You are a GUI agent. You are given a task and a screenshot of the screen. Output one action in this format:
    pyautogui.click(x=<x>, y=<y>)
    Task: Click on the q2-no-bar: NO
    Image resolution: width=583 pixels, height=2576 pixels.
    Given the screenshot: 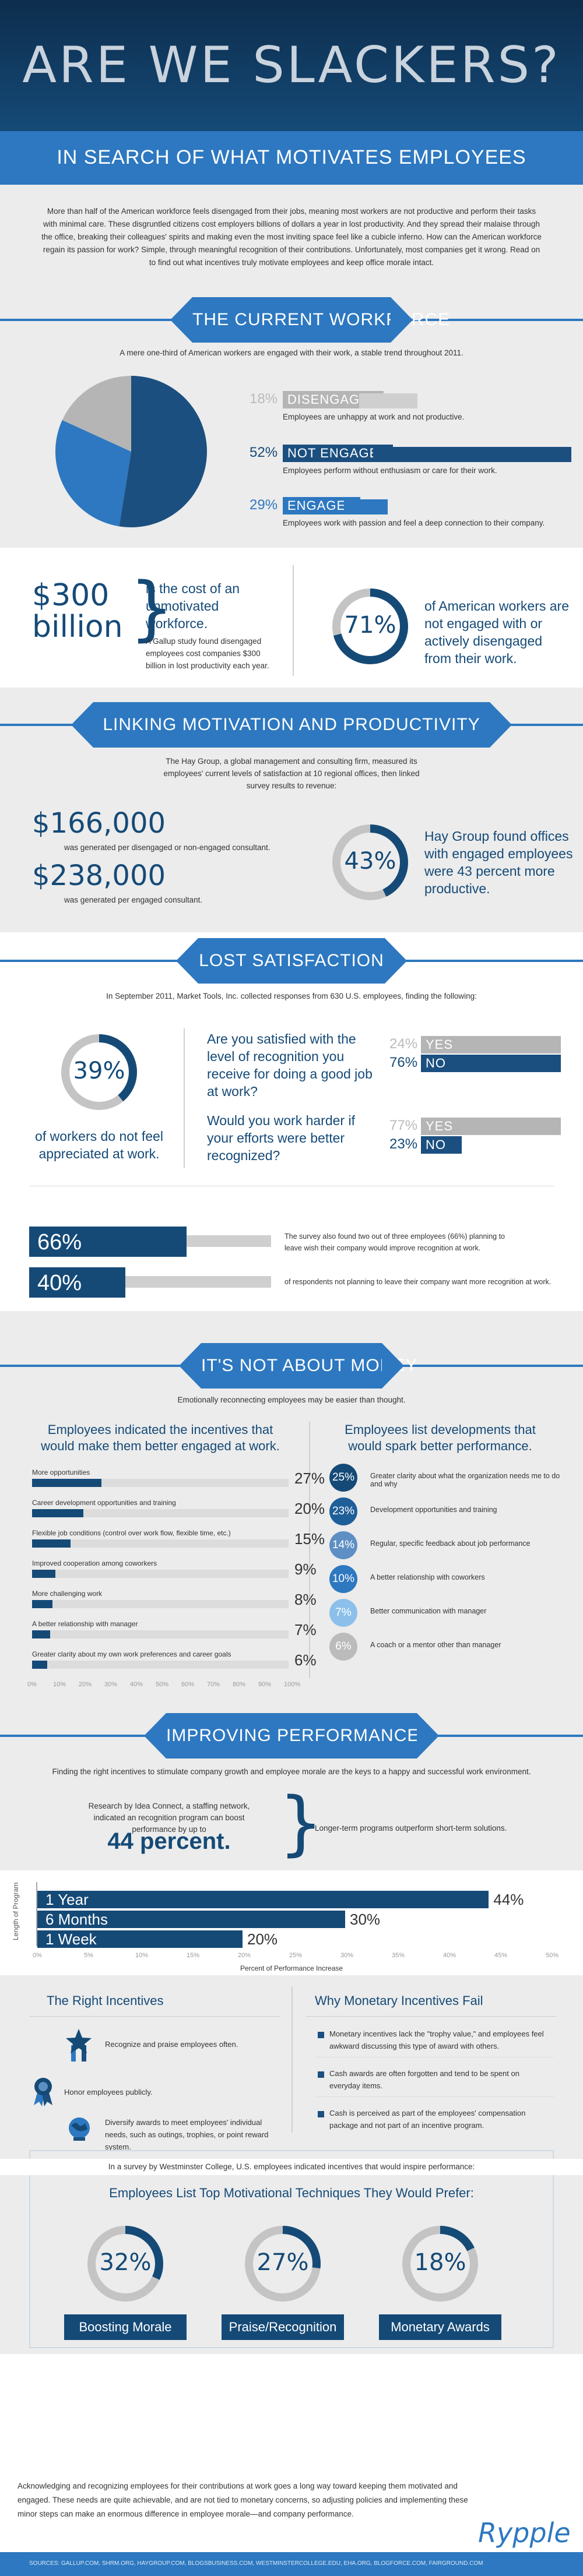 What is the action you would take?
    pyautogui.click(x=441, y=1145)
    